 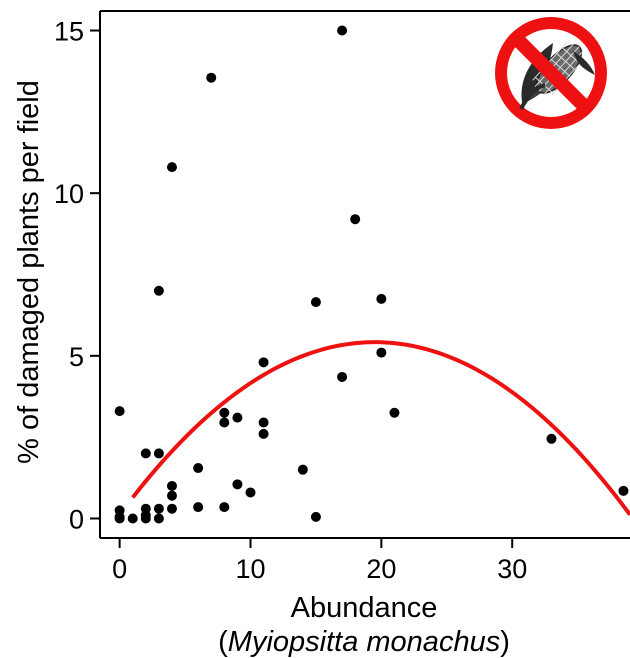 What do you see at coordinates (551, 73) in the screenshot?
I see `no-corn-icon` at bounding box center [551, 73].